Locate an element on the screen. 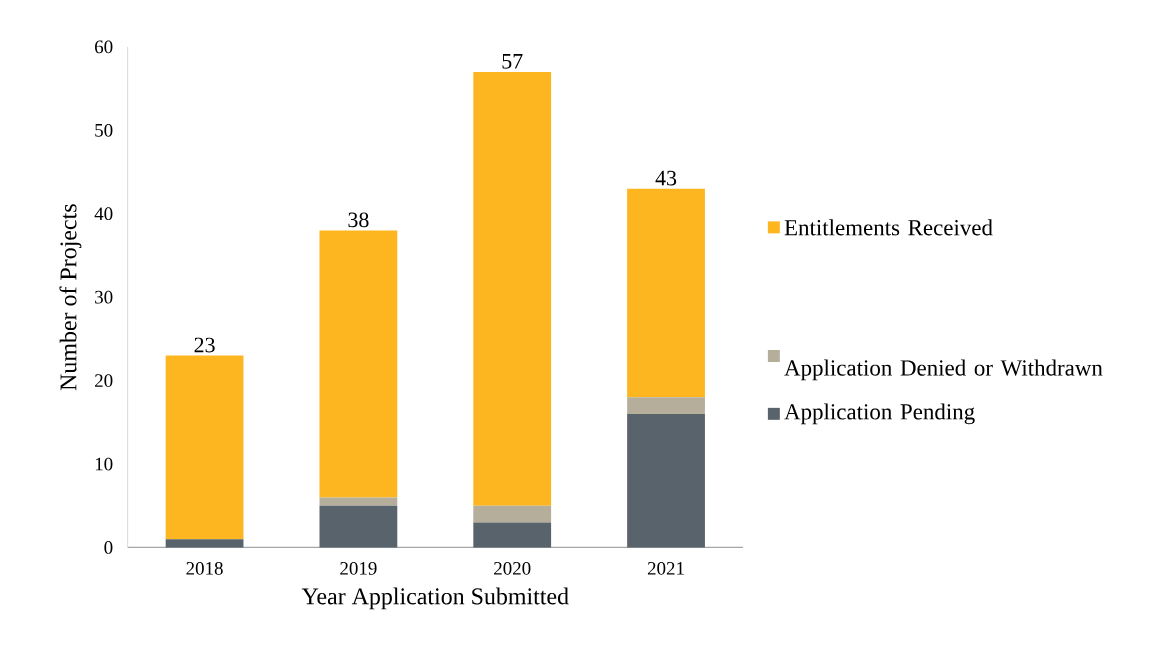  x-tick-label: 2021 is located at coordinates (665, 568).